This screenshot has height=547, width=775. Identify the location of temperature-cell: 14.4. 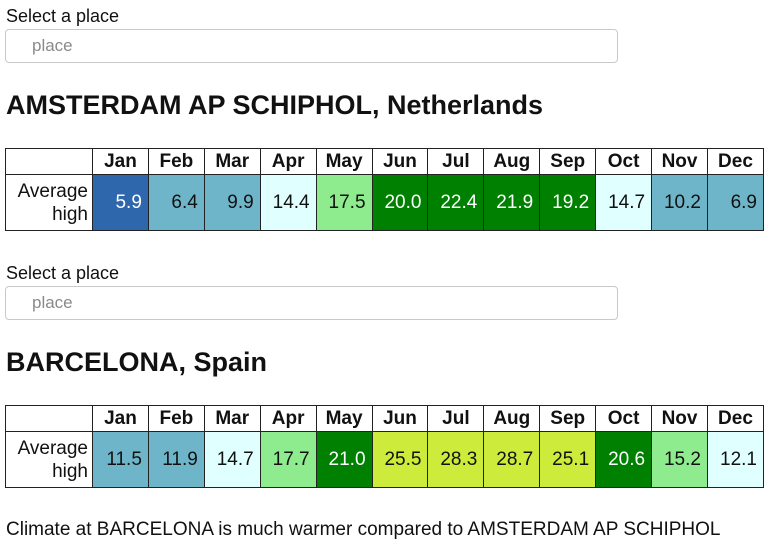
(288, 202).